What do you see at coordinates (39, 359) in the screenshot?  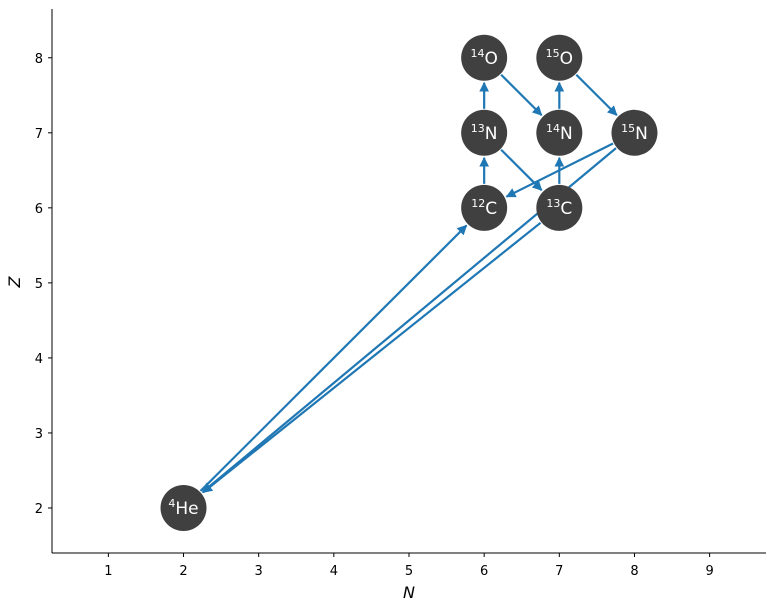 I see `y-tick-label: 4` at bounding box center [39, 359].